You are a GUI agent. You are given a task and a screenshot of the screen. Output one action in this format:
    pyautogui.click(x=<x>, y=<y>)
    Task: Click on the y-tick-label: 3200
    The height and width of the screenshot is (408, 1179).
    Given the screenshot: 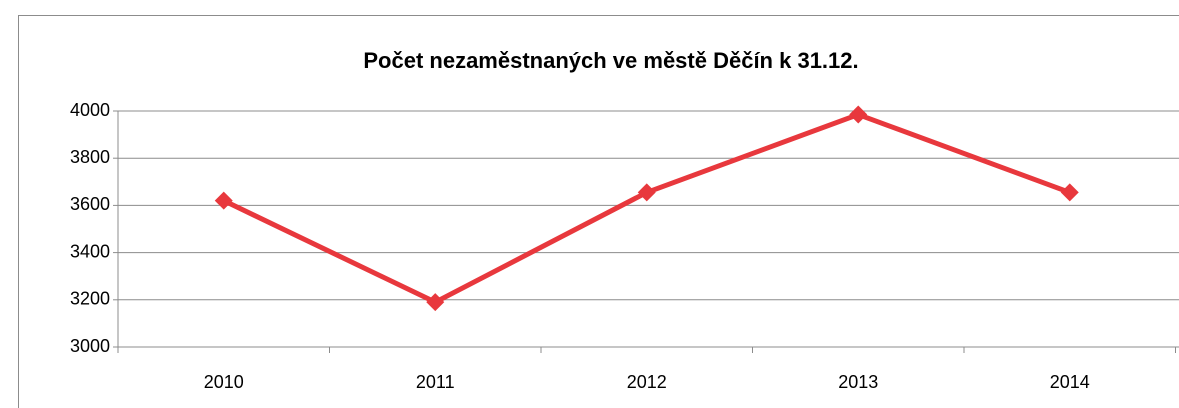 What is the action you would take?
    pyautogui.click(x=90, y=299)
    